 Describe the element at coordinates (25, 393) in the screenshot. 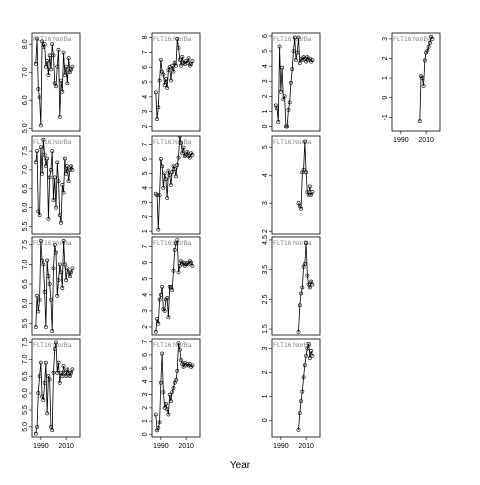

I see `y-tick-label: 6.0` at that location.